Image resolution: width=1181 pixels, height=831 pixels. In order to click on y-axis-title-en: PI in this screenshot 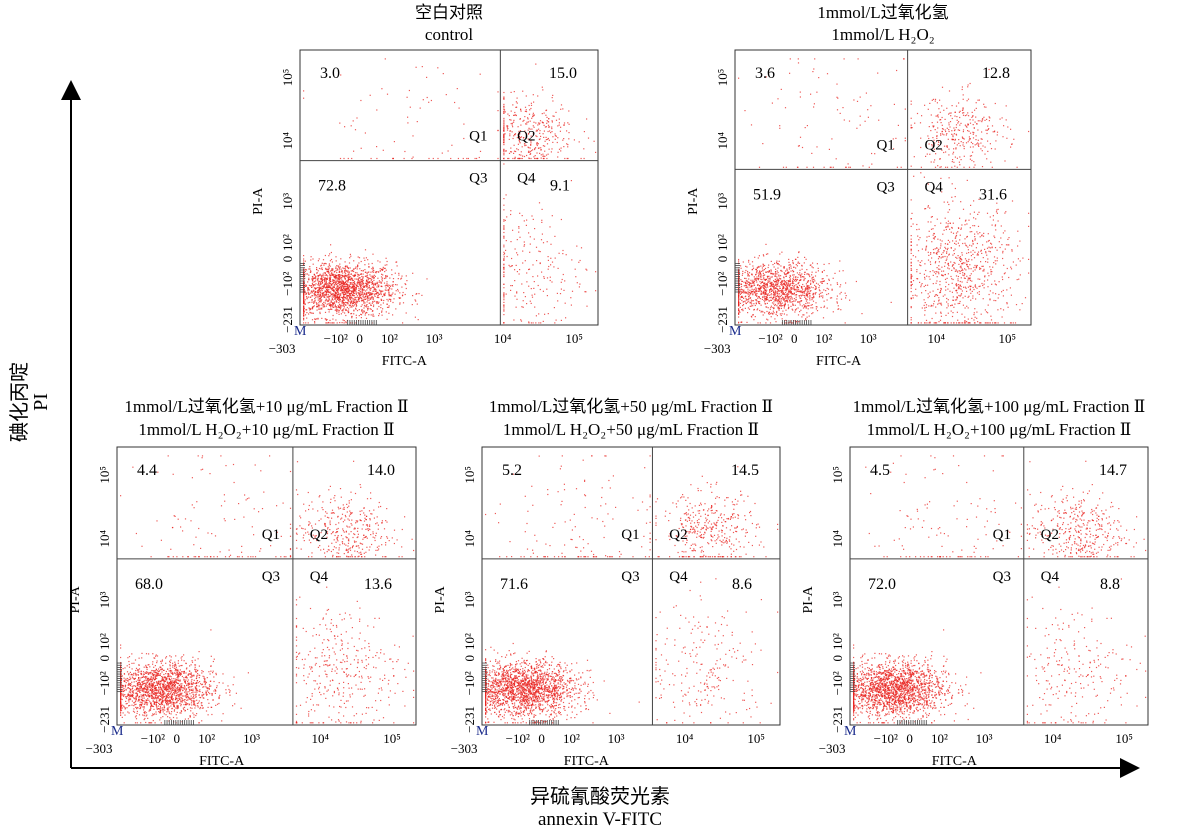, I will do `click(41, 402)`.